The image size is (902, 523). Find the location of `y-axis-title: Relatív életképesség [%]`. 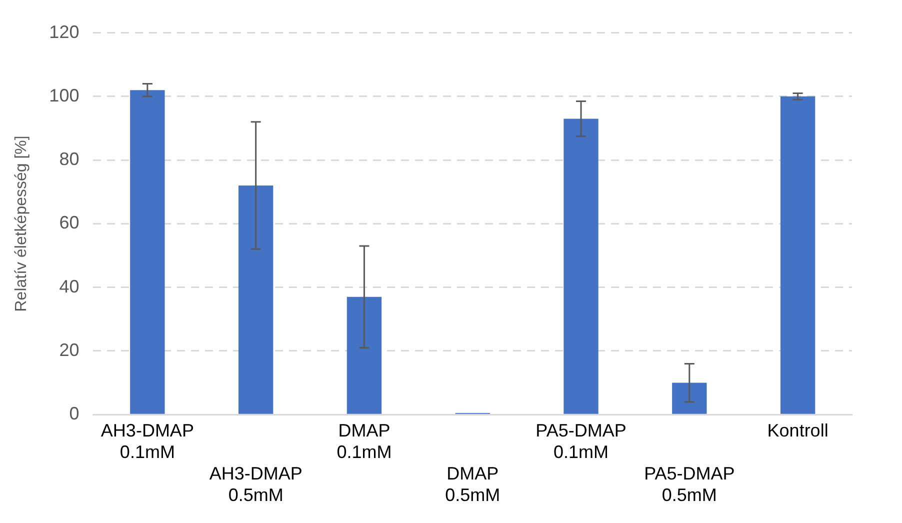

y-axis-title: Relatív életképesség [%] is located at coordinates (21, 224).